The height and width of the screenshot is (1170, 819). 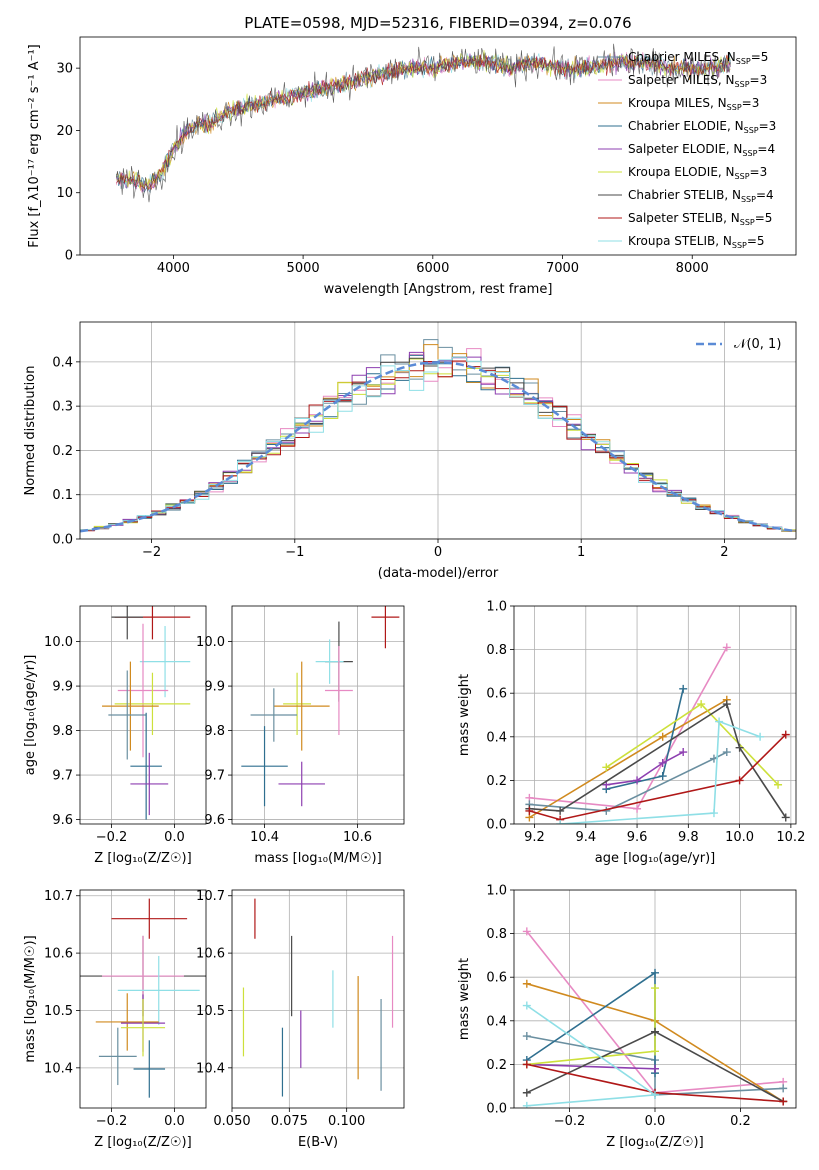 What do you see at coordinates (790, 837) in the screenshot?
I see `x-tick-label: 10.2` at bounding box center [790, 837].